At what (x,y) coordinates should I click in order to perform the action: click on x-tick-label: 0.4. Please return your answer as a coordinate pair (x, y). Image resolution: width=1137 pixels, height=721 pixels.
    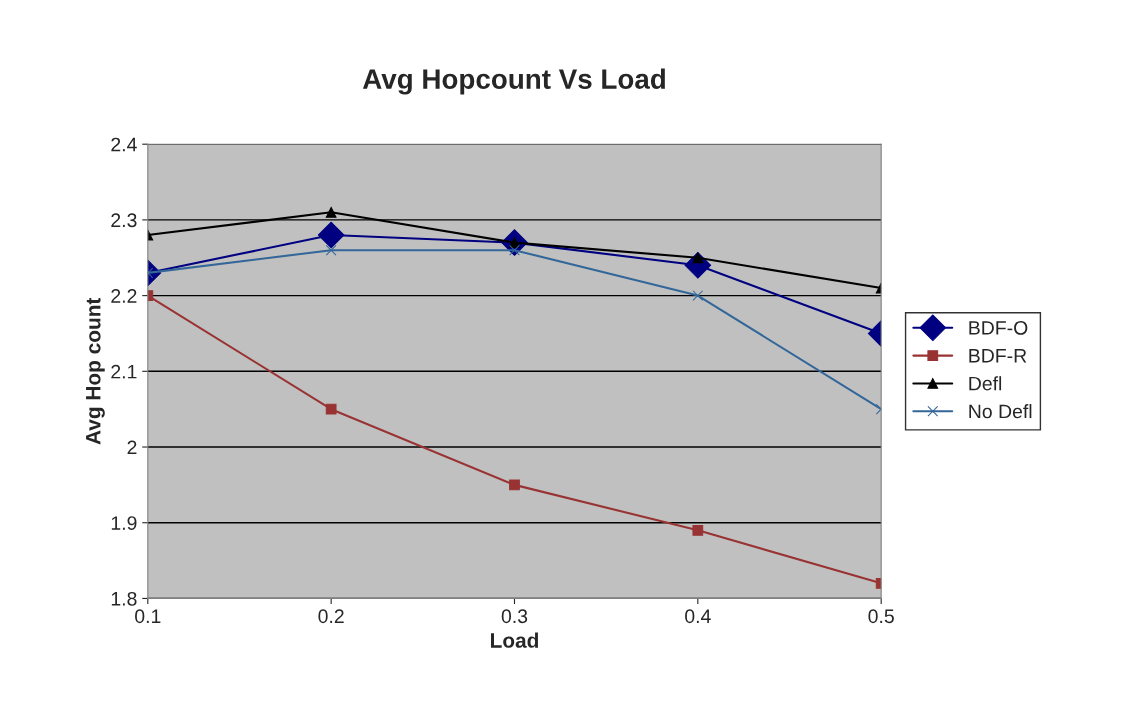
    Looking at the image, I should click on (698, 616).